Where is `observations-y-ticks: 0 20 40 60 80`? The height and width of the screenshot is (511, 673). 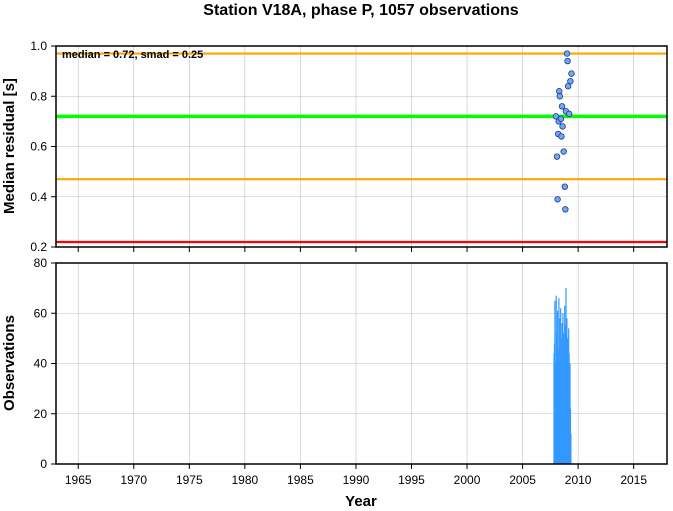 observations-y-ticks: 0 20 40 60 80 is located at coordinates (45, 363).